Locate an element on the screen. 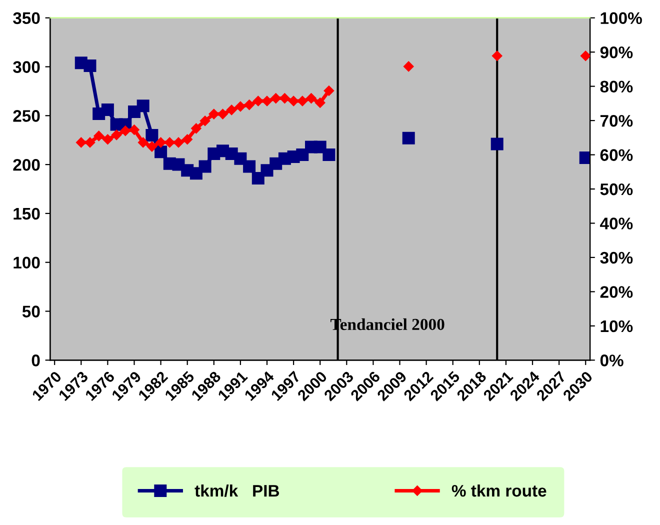 The width and height of the screenshot is (660, 525). y2-tick-label: 40% is located at coordinates (616, 224).